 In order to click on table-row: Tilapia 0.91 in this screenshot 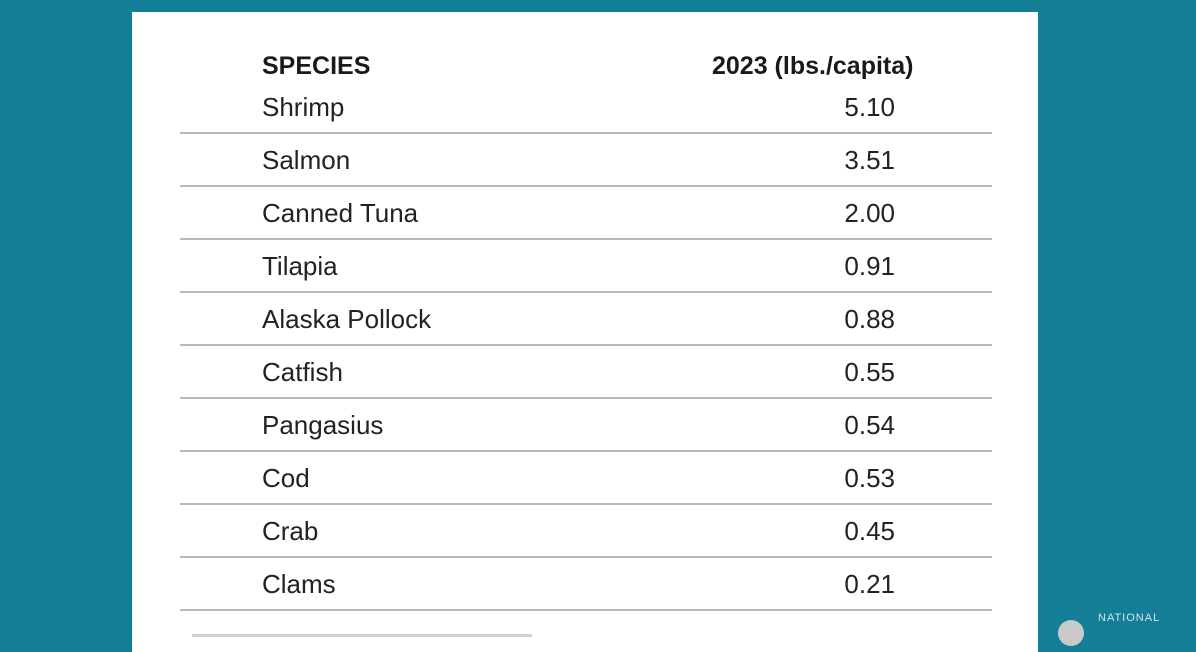, I will do `click(585, 277)`.